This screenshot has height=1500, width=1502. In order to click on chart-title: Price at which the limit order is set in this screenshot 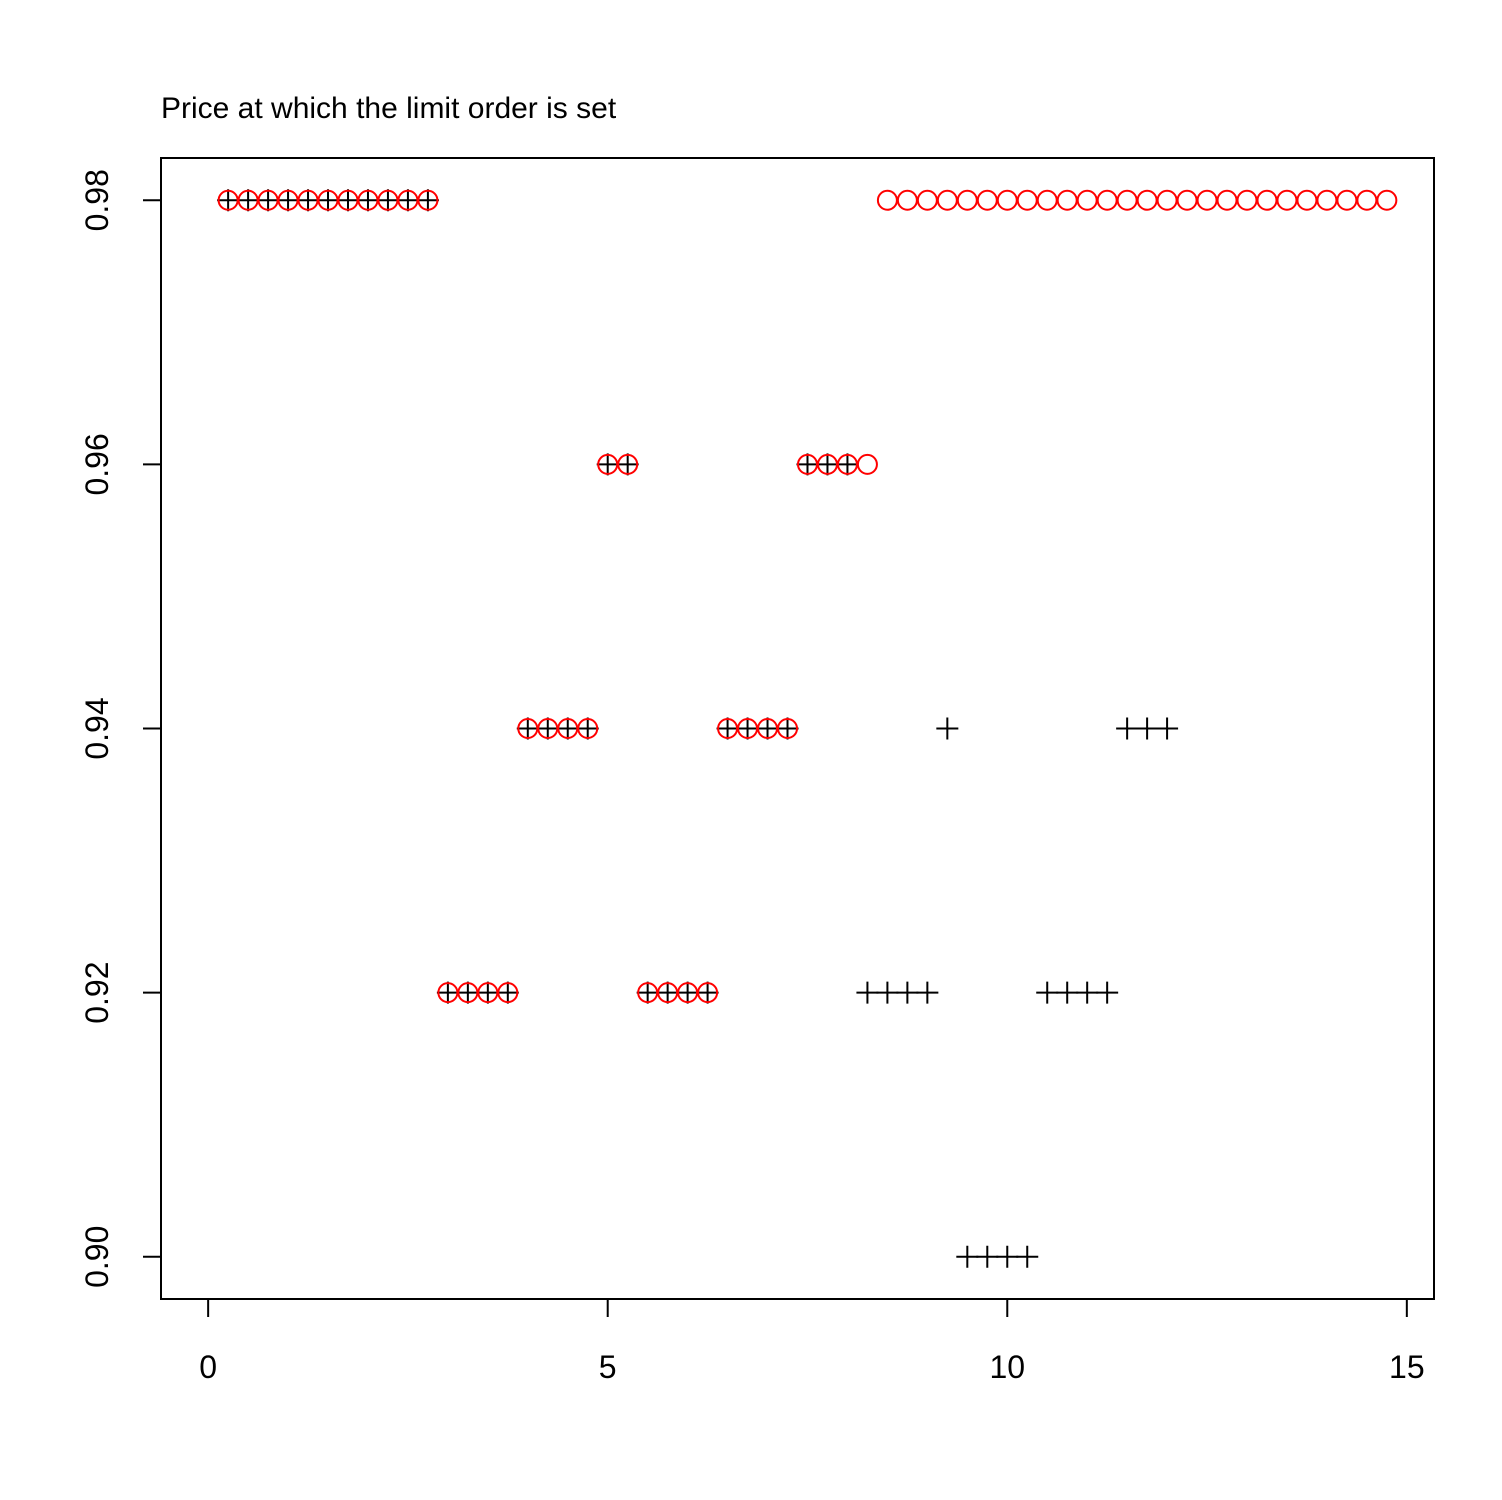, I will do `click(389, 108)`.